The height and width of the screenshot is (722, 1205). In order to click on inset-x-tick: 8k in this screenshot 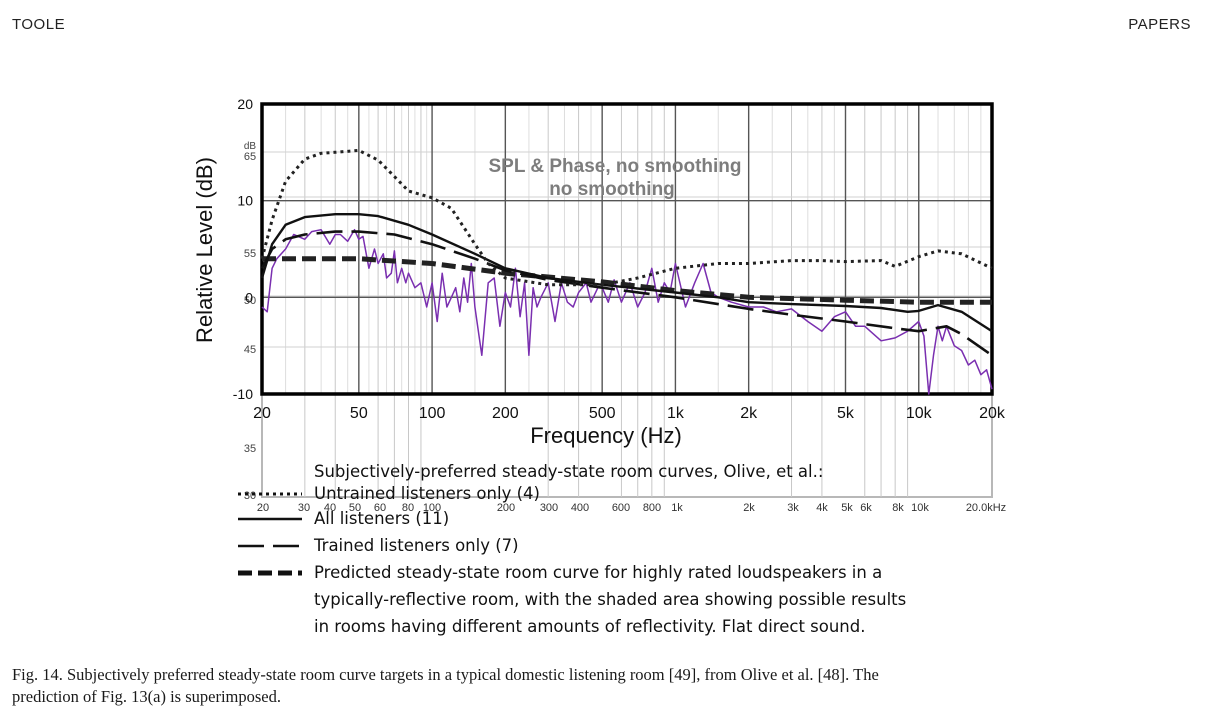, I will do `click(898, 508)`.